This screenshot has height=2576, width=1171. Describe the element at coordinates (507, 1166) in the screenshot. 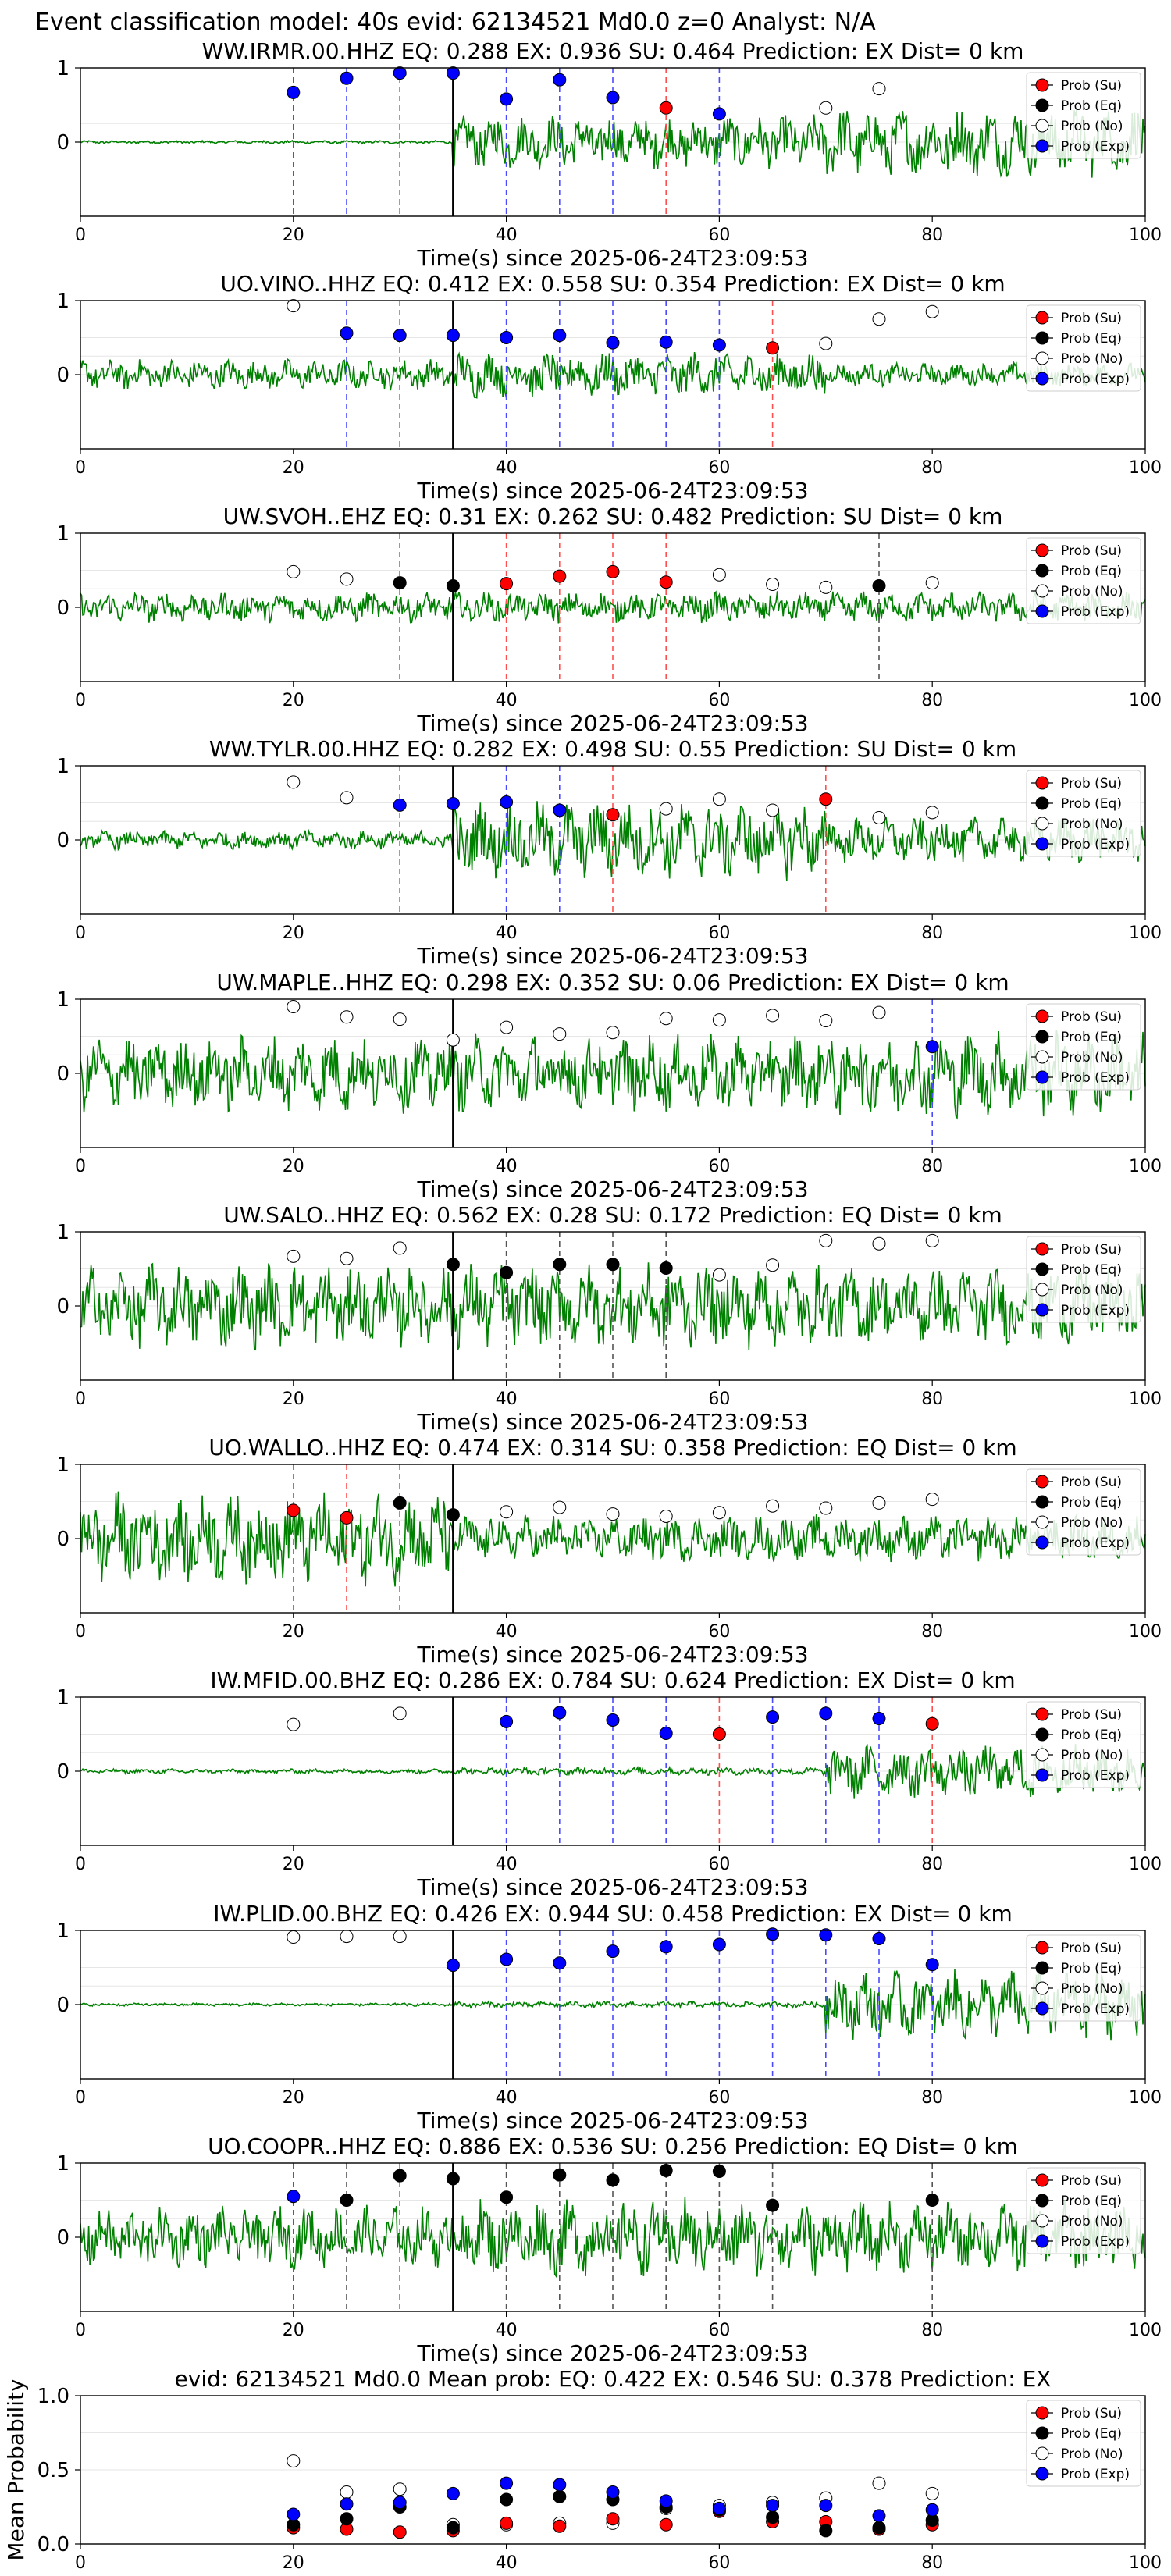

I see `panel-5-xtick-label: 40` at that location.